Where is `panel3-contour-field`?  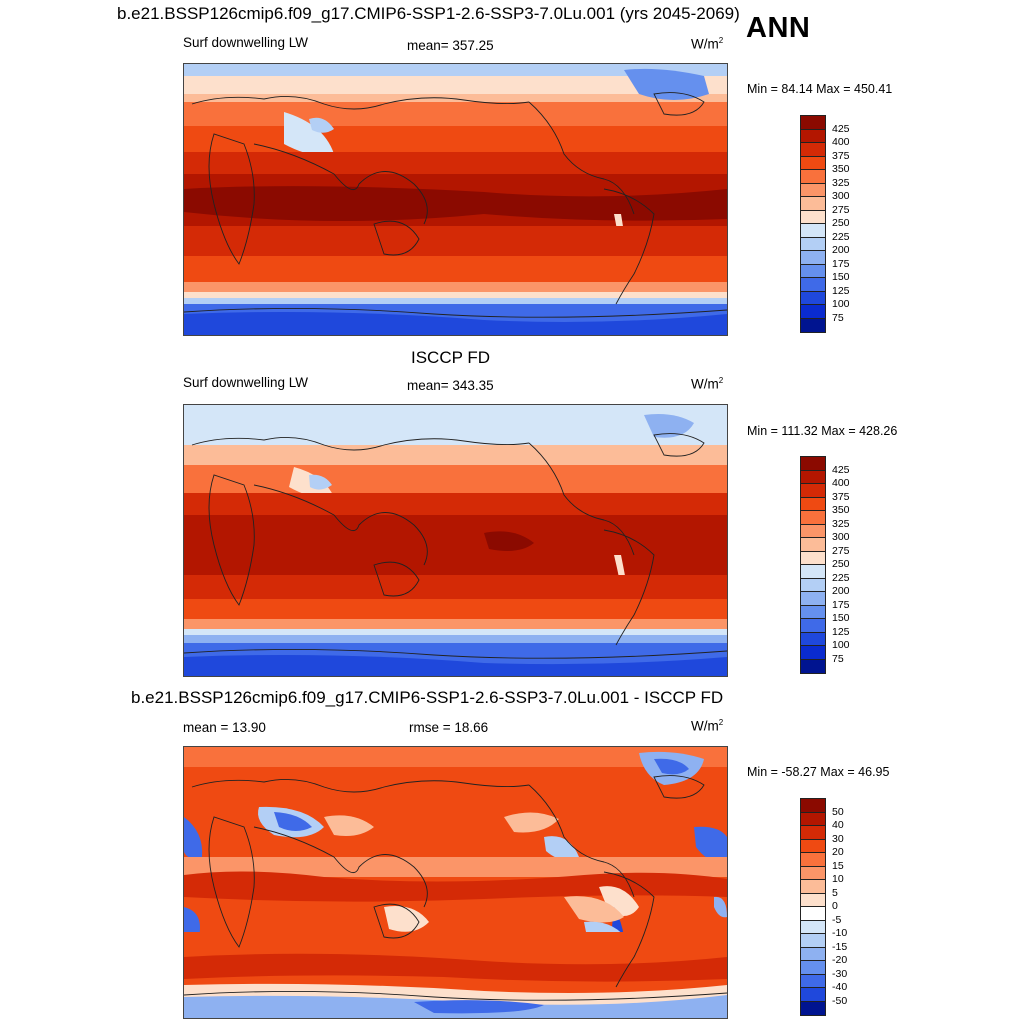
panel3-contour-field is located at coordinates (455, 882).